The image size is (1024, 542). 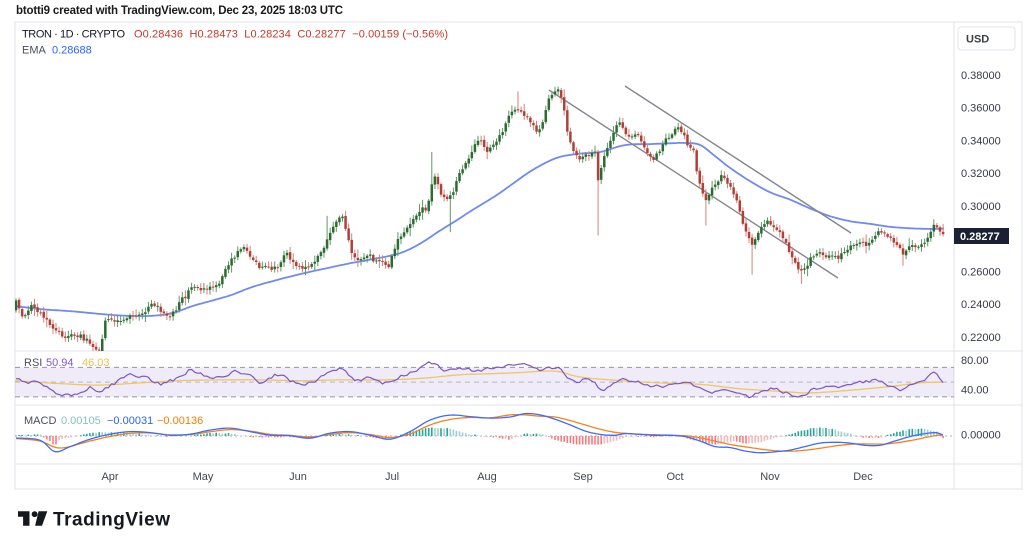 I want to click on svg-text: 0.36000, so click(x=981, y=109).